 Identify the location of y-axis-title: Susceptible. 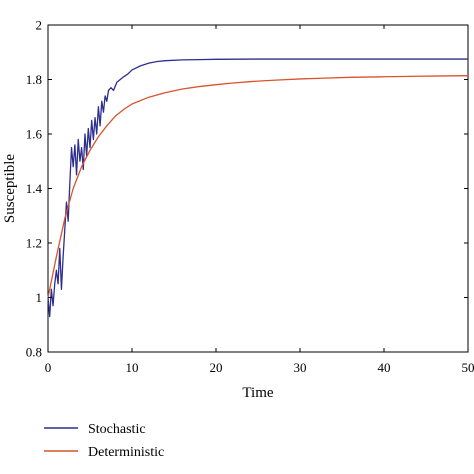
(10, 188).